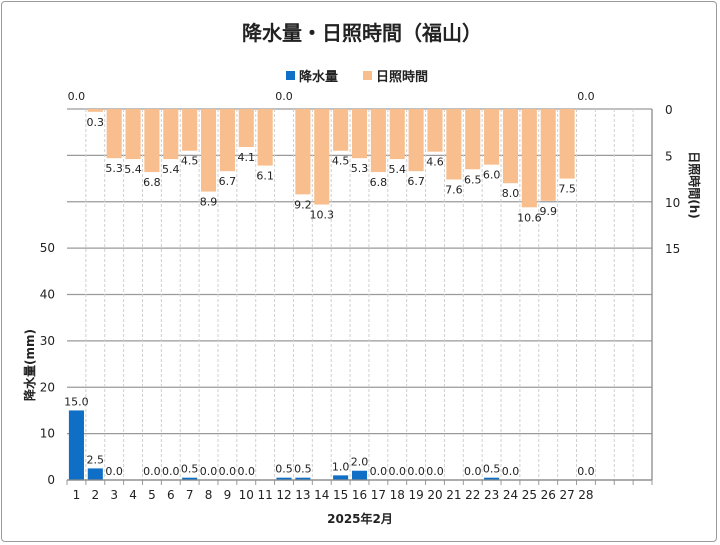 This screenshot has height=545, width=720. What do you see at coordinates (567, 189) in the screenshot?
I see `sunshine-label: 7.5` at bounding box center [567, 189].